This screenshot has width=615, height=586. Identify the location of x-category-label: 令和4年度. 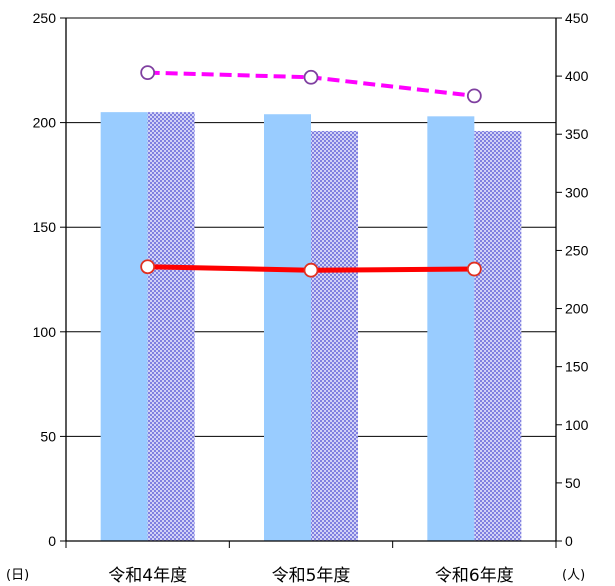
(147, 576).